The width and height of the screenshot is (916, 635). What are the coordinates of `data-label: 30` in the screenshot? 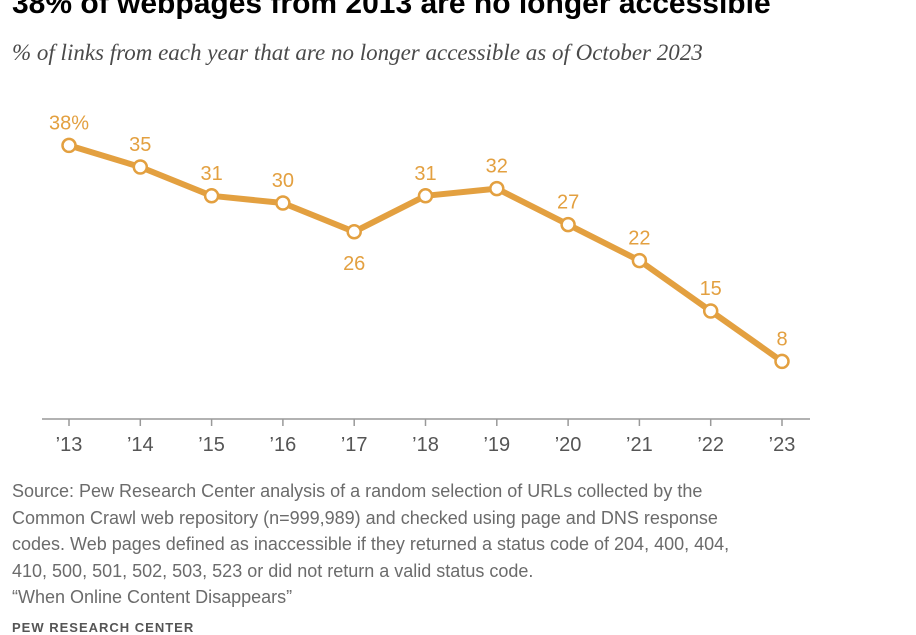 It's located at (283, 181).